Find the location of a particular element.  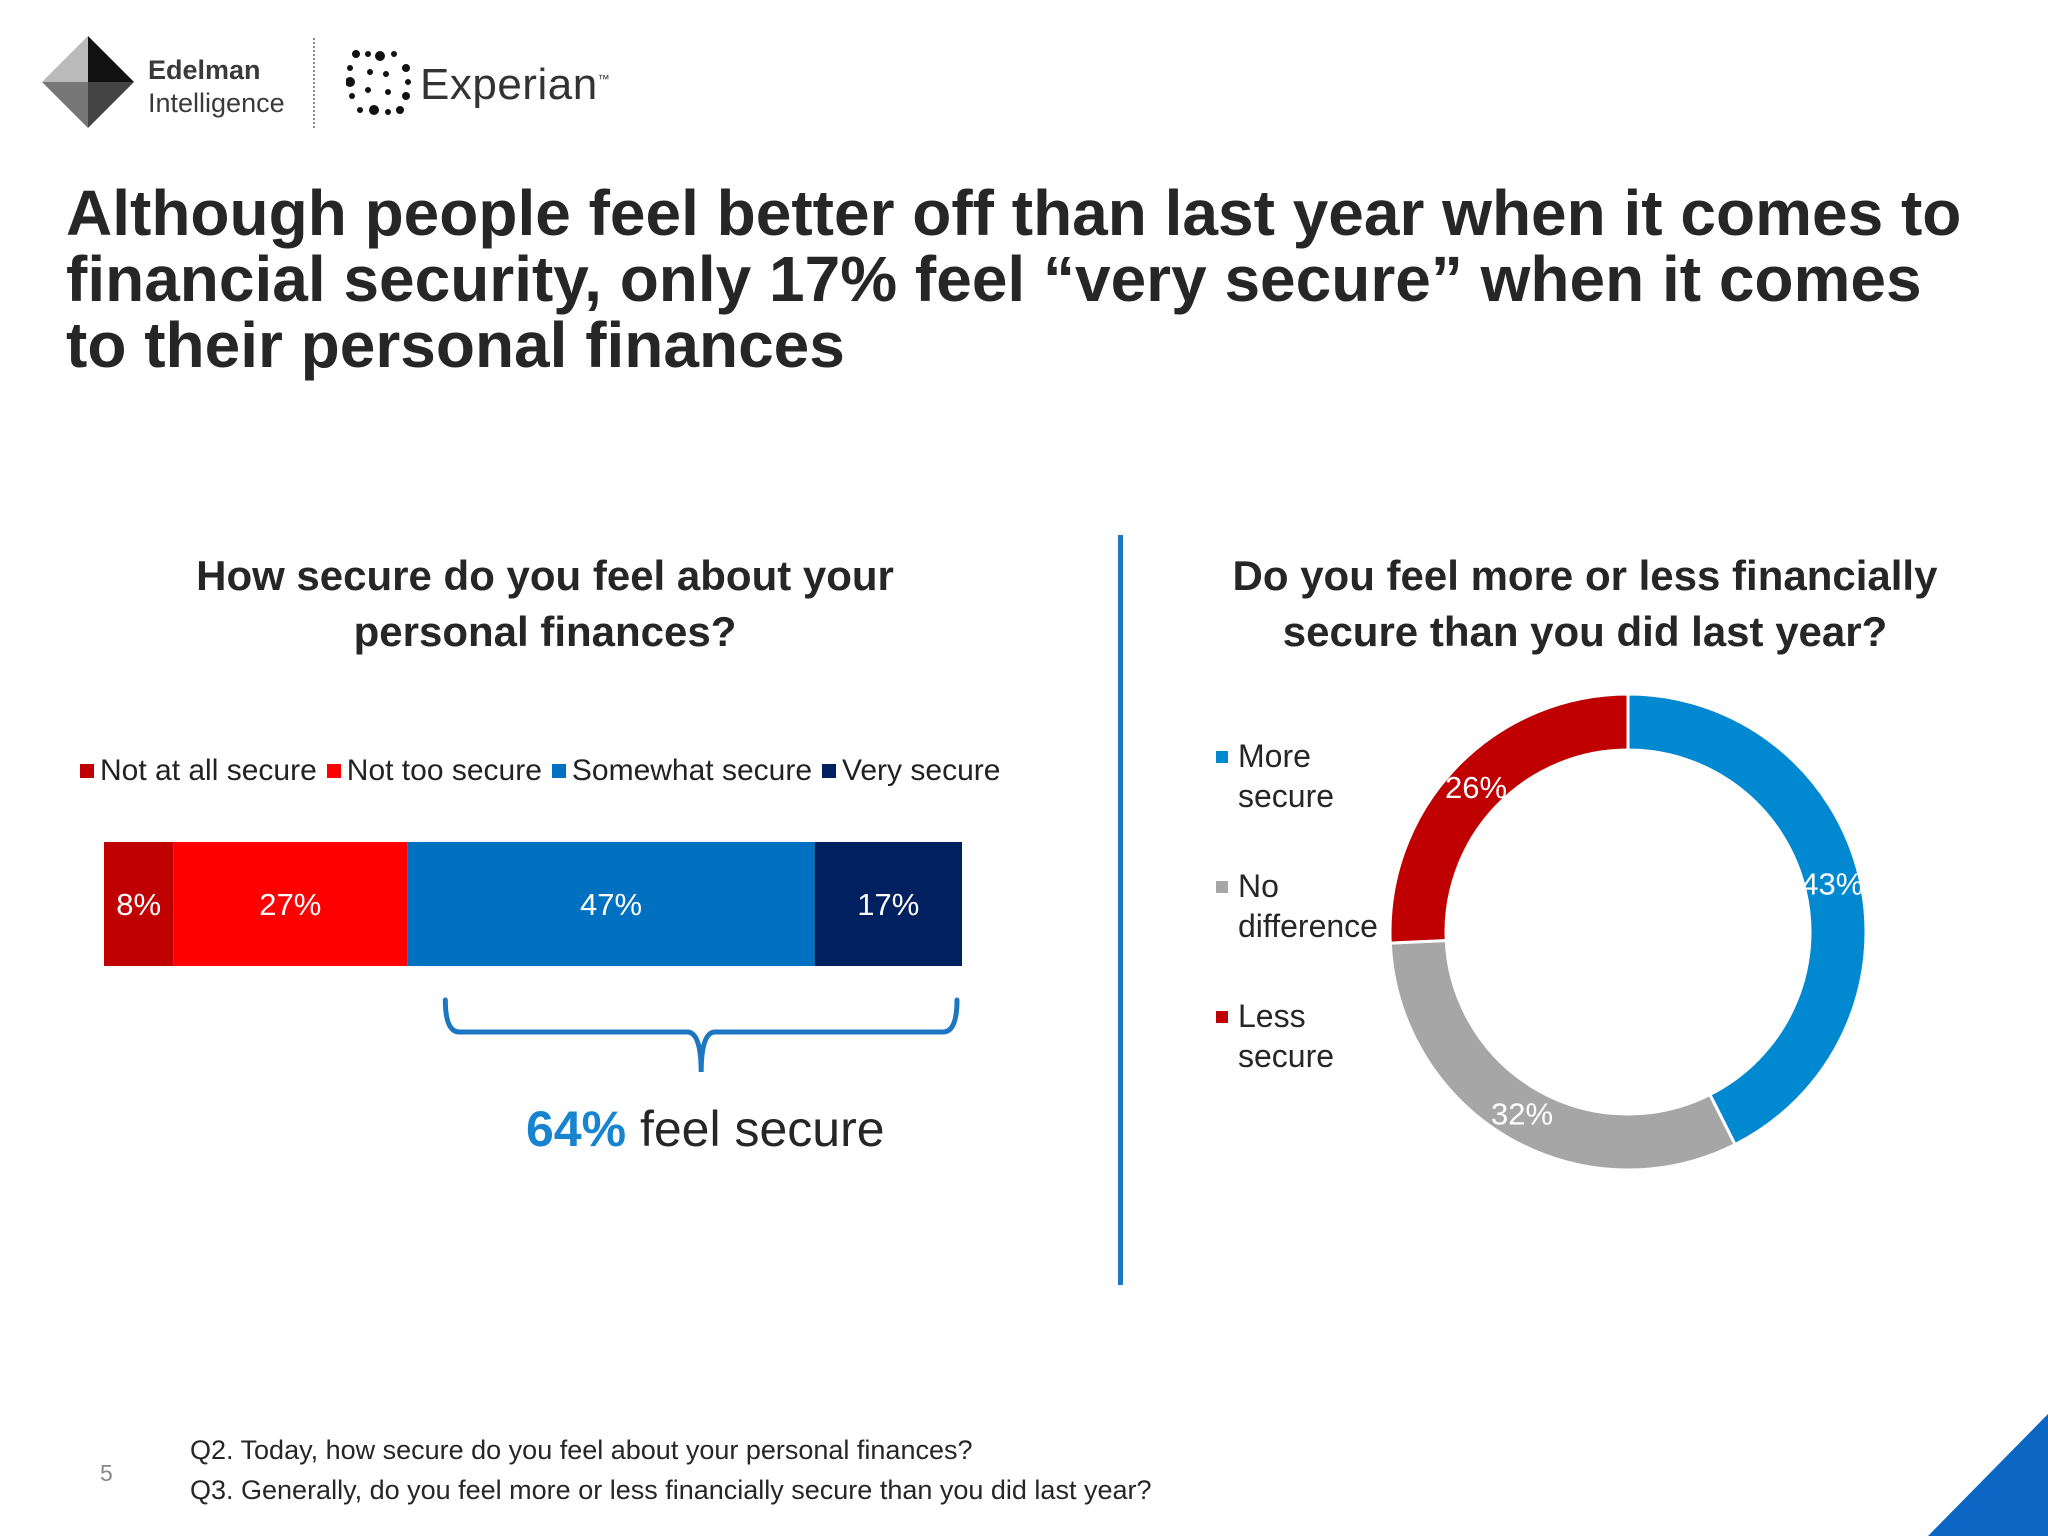

bar-data-label: 47% is located at coordinates (611, 904).